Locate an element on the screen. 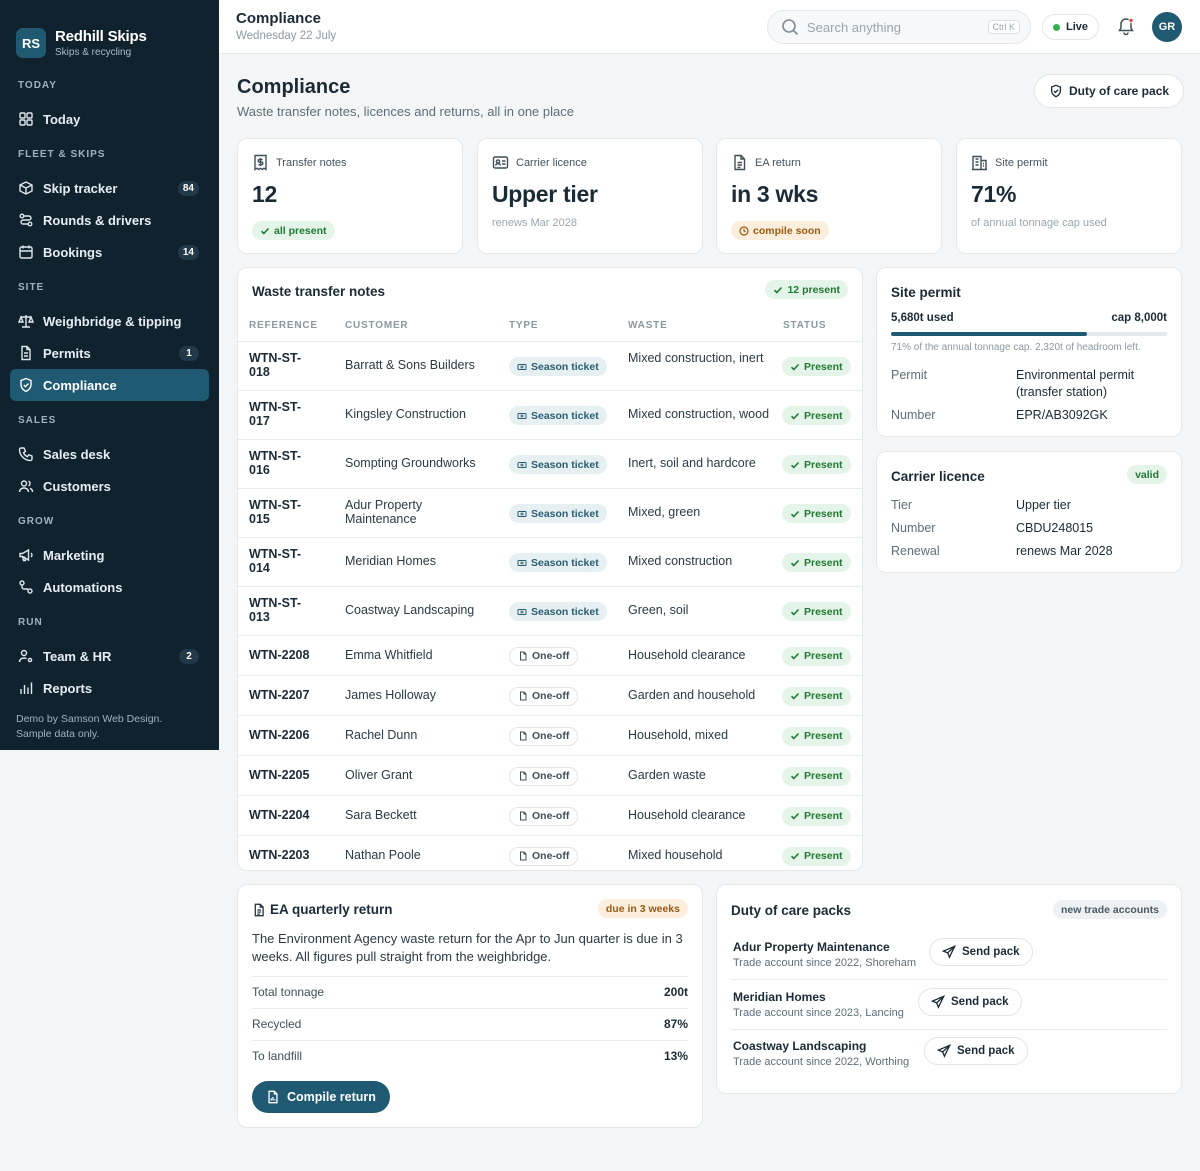  sidebar-item-reports: Reports is located at coordinates (109, 688).